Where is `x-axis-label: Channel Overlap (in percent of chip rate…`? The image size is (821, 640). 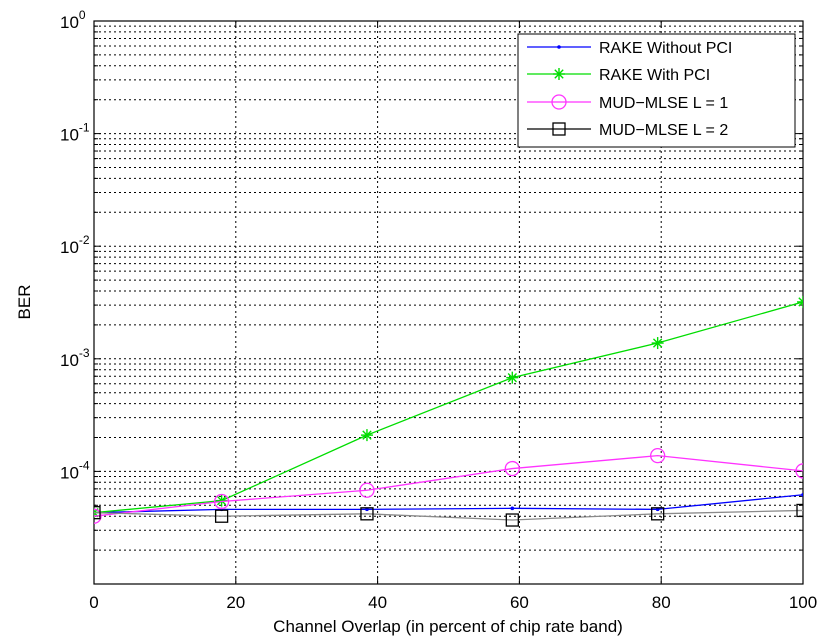
x-axis-label: Channel Overlap (in percent of chip rate… is located at coordinates (448, 626).